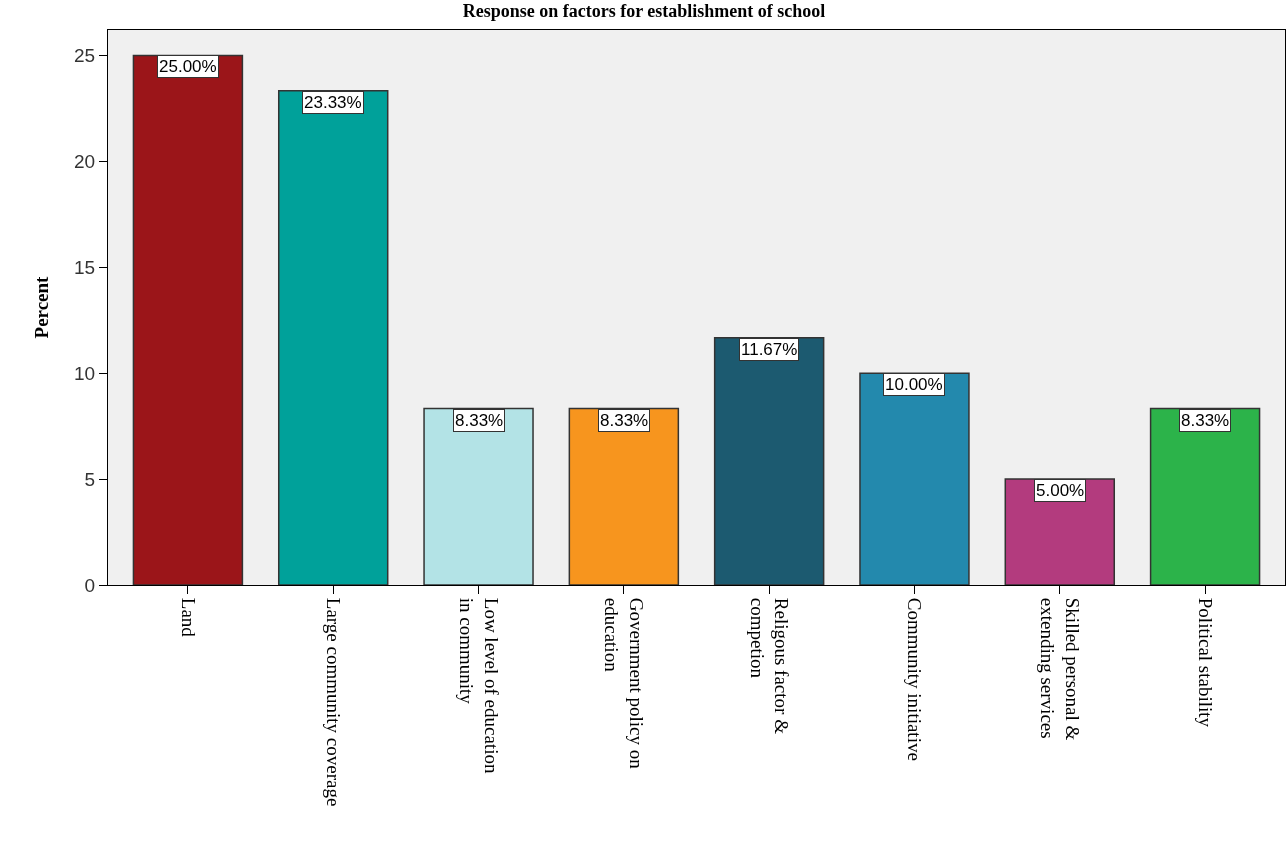  I want to click on y-axis-title: Percent, so click(41, 307).